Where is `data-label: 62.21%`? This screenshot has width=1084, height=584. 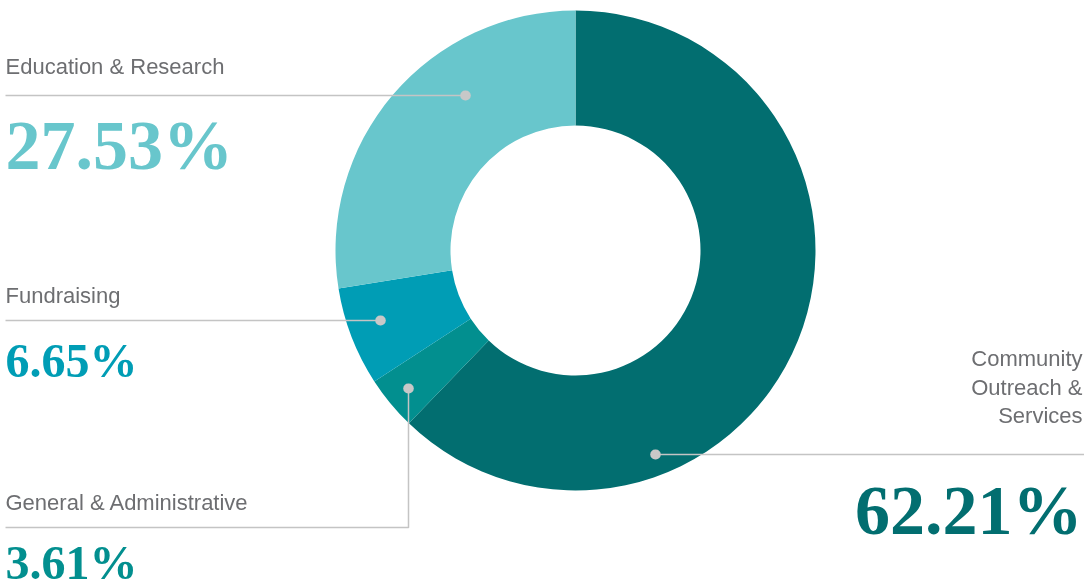
data-label: 62.21% is located at coordinates (969, 510).